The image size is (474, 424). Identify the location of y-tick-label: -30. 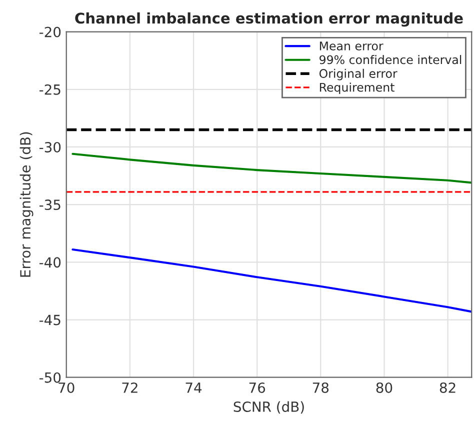
(50, 147).